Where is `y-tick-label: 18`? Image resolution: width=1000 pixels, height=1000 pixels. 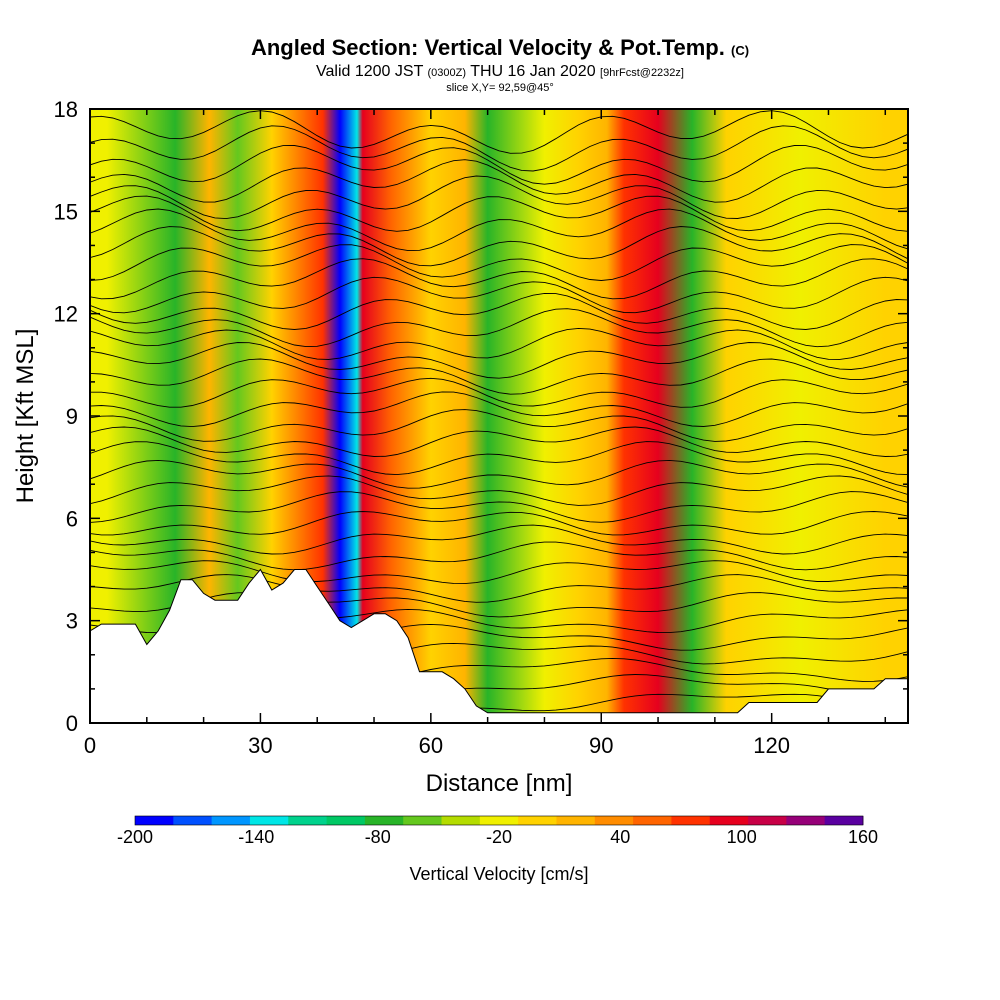
y-tick-label: 18 is located at coordinates (66, 109).